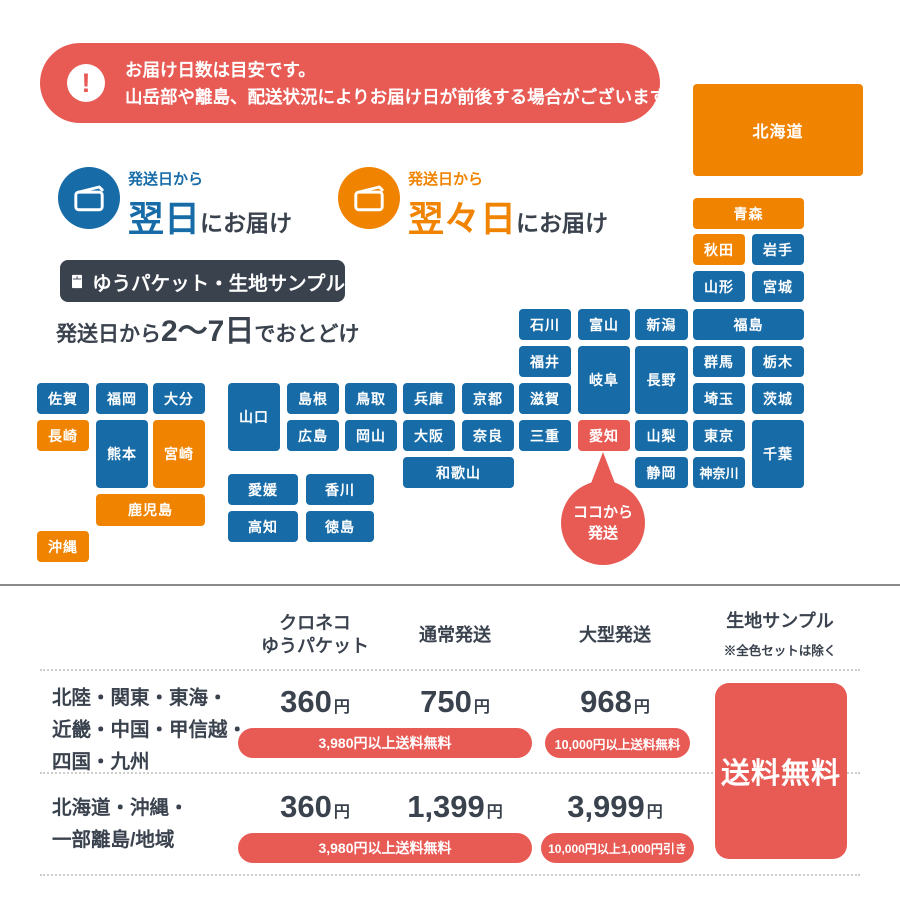 The image size is (900, 900). I want to click on column-header-kuroneko: クロネコ ゆうパケット, so click(315, 635).